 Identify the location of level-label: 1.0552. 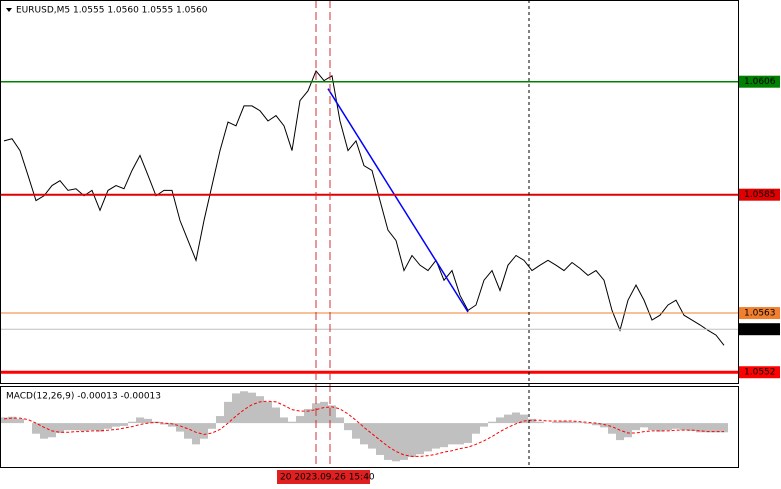
(760, 373).